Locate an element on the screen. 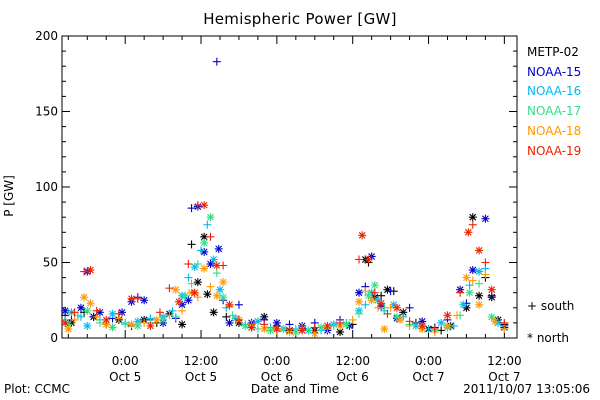 The image size is (600, 400). x-tick-label: Oct 6 is located at coordinates (353, 377).